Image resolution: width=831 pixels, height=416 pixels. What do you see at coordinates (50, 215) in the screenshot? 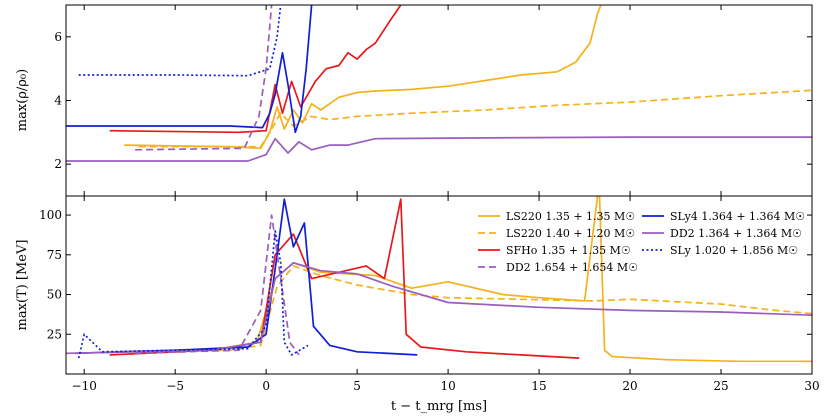
I see `y-tick-label-bottom: 100` at bounding box center [50, 215].